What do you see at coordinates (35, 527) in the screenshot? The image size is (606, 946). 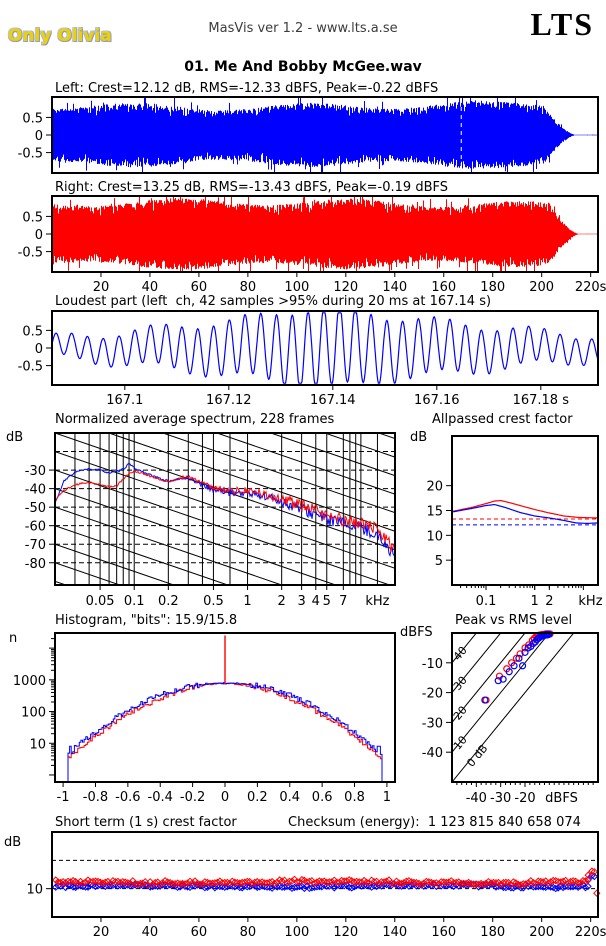 I see `svg-text: -60` at bounding box center [35, 527].